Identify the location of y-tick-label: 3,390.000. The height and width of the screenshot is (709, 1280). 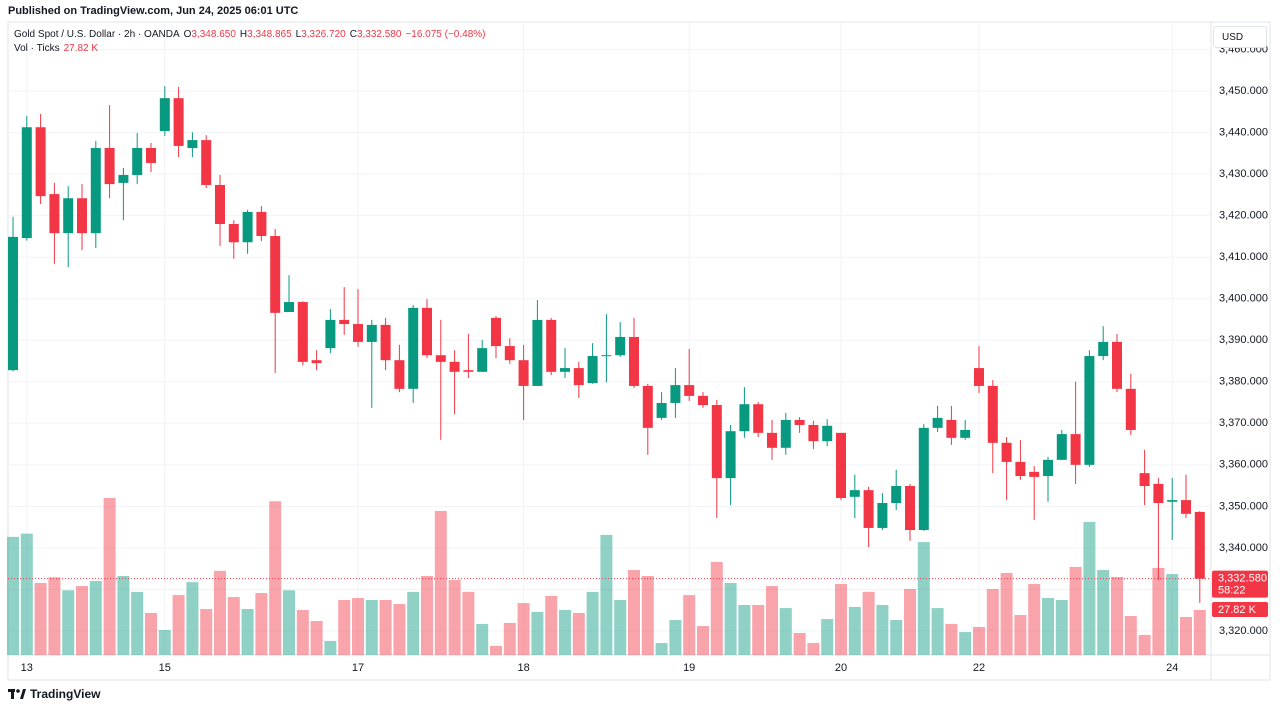
(1243, 340).